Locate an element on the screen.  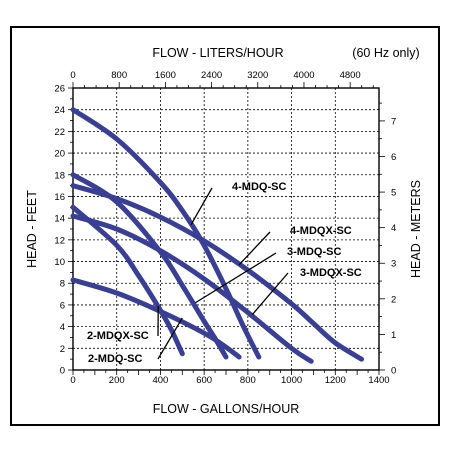
curve-2-mdq-sc is located at coordinates (156, 318).